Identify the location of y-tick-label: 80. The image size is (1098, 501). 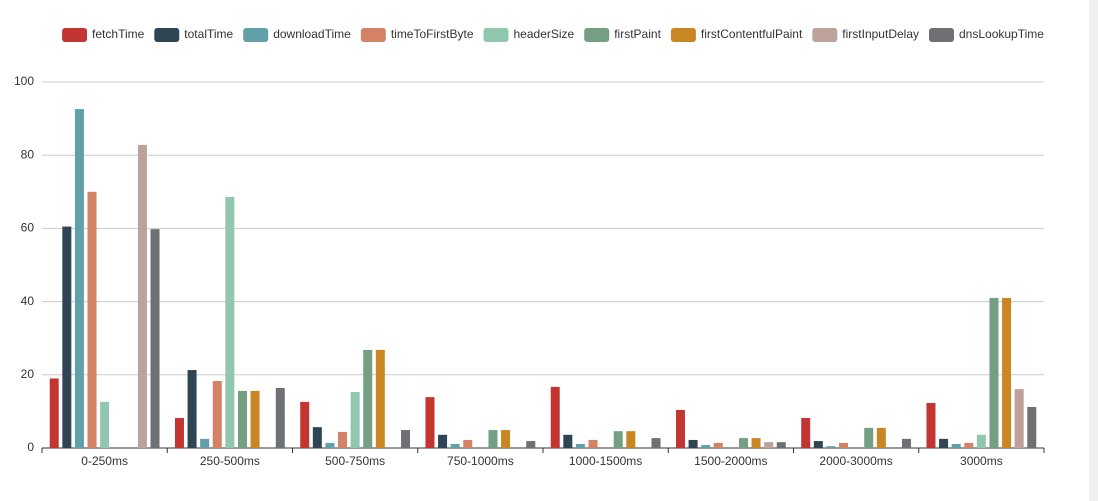
(28, 154).